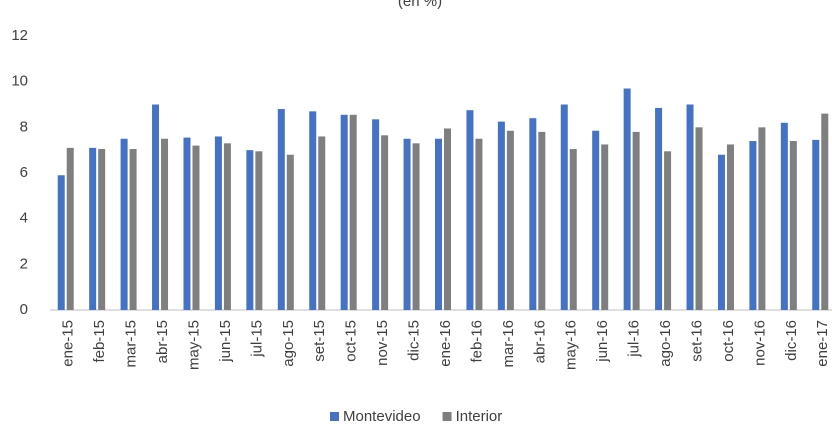  I want to click on x-tick-label: mar-15, so click(131, 344).